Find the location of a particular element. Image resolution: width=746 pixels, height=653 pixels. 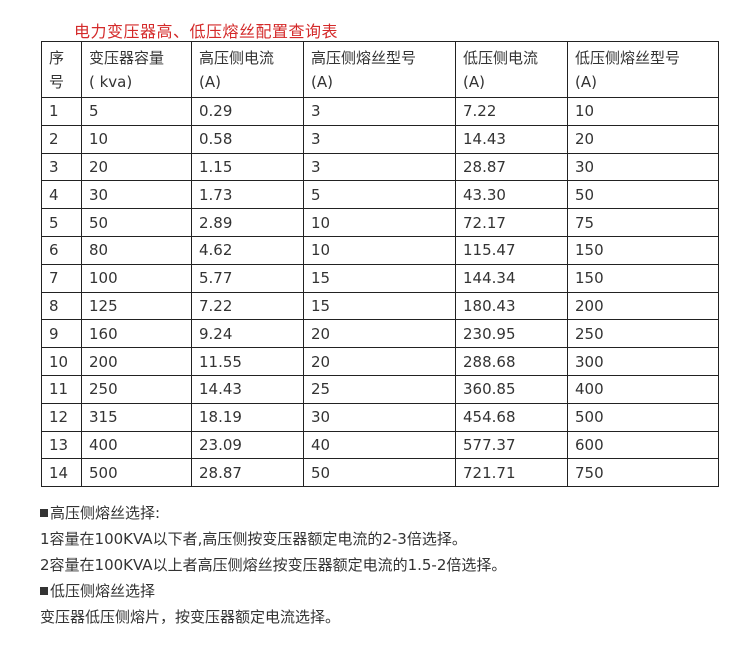

cell-high-current: 11.55 is located at coordinates (247, 361).